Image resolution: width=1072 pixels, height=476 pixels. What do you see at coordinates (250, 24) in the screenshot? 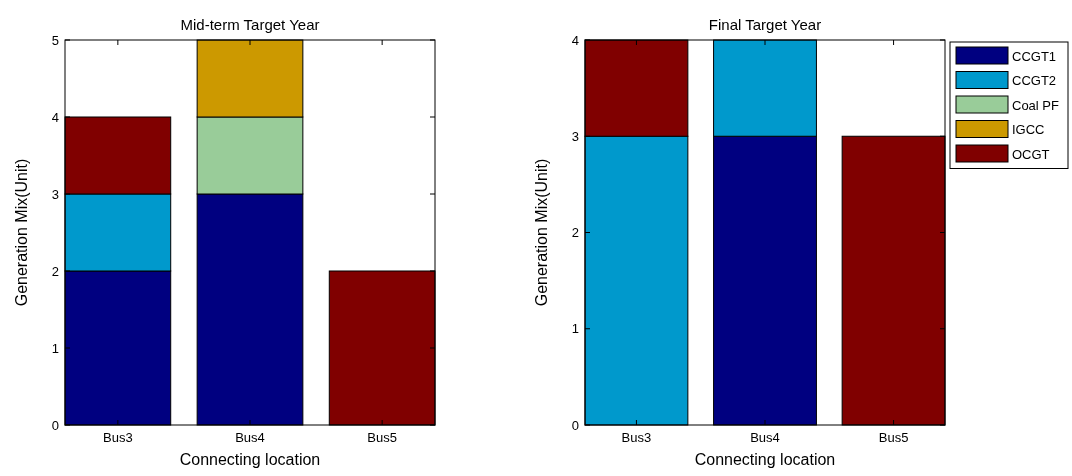
I see `chart-title: Mid-term Target Year` at bounding box center [250, 24].